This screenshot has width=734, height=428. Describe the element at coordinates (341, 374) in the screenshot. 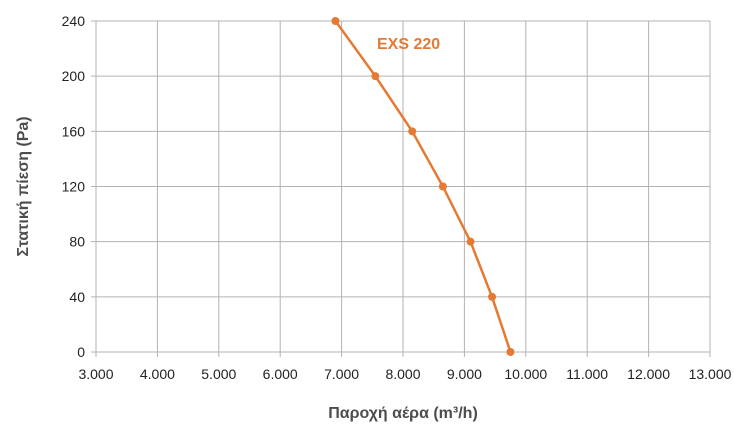

I see `x-tick-label: 7.000` at that location.